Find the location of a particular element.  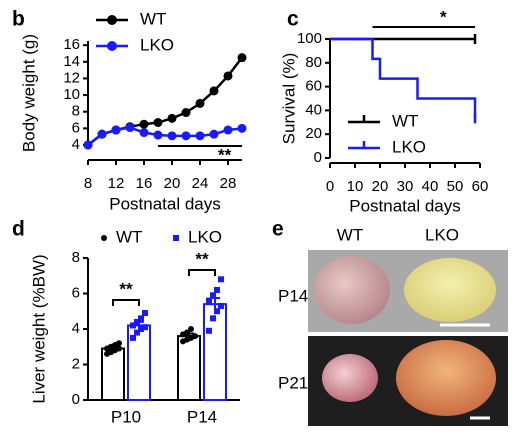

liver-lko-p14 is located at coordinates (450, 290).